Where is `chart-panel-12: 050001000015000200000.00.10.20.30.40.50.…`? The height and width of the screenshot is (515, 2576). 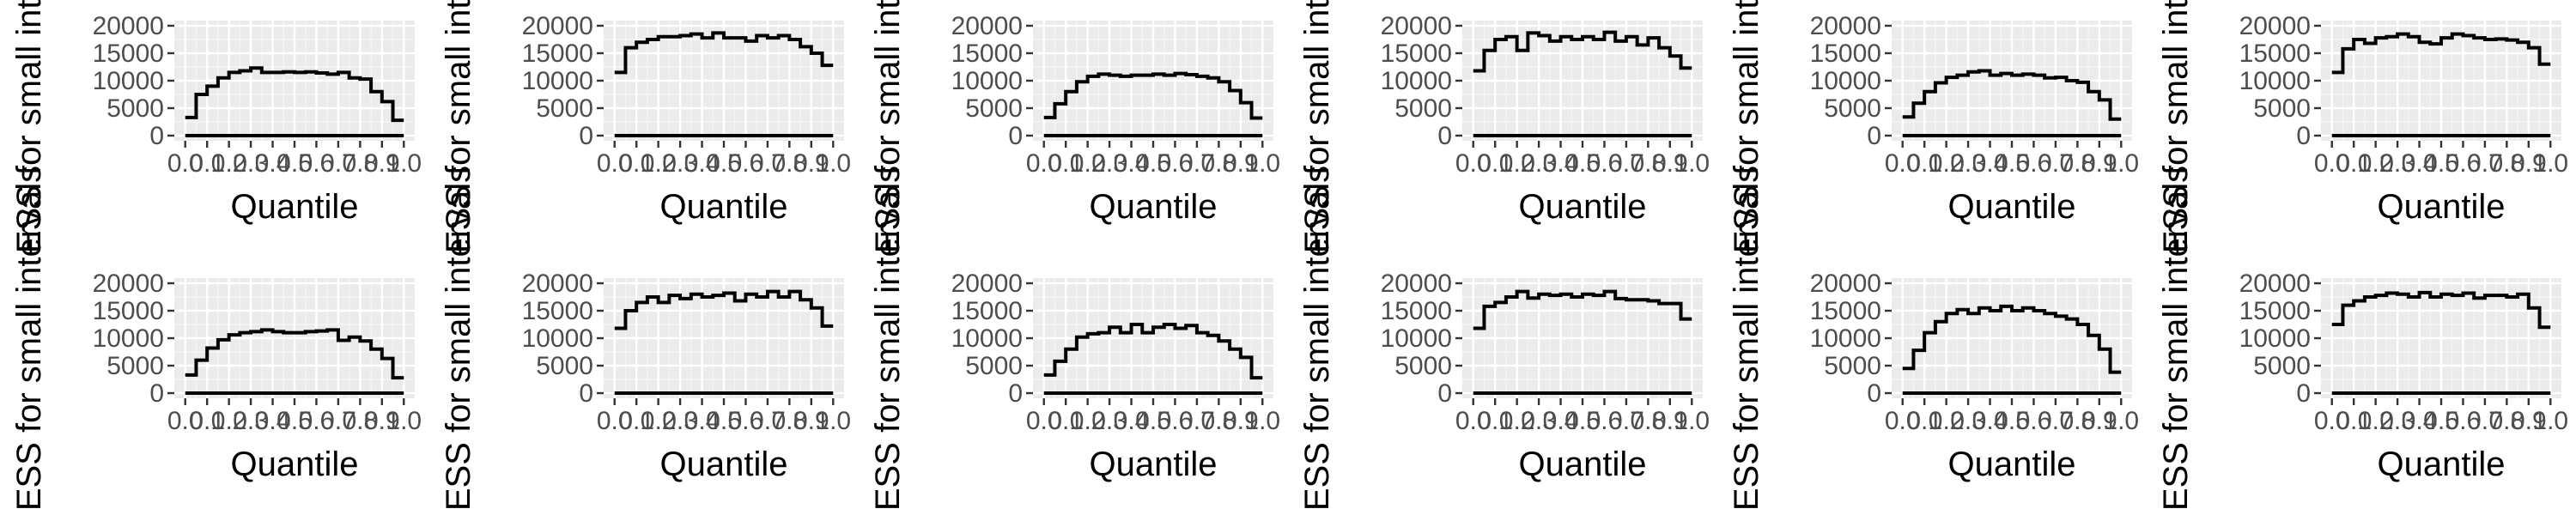
chart-panel-12: 050001000015000200000.00.10.20.30.40.50.… is located at coordinates (2362, 338).